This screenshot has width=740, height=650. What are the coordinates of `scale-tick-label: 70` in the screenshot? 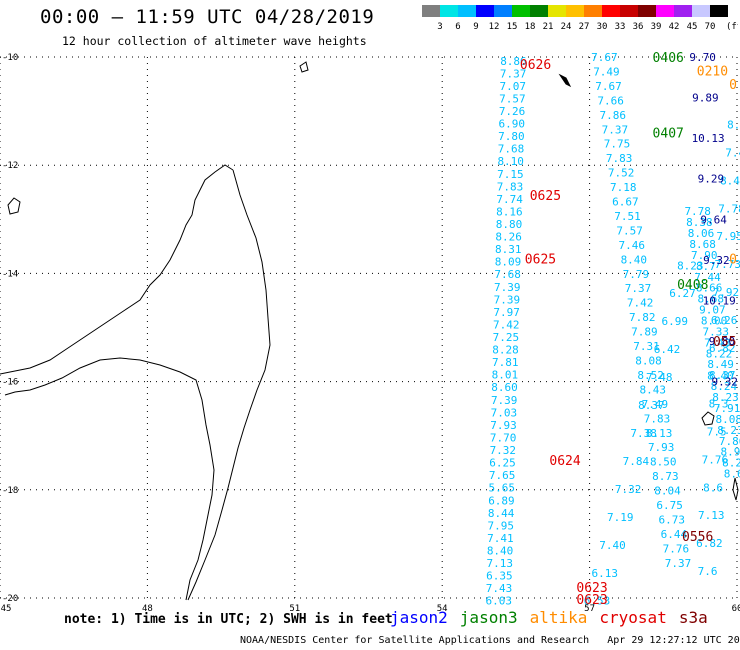 It's located at (710, 26).